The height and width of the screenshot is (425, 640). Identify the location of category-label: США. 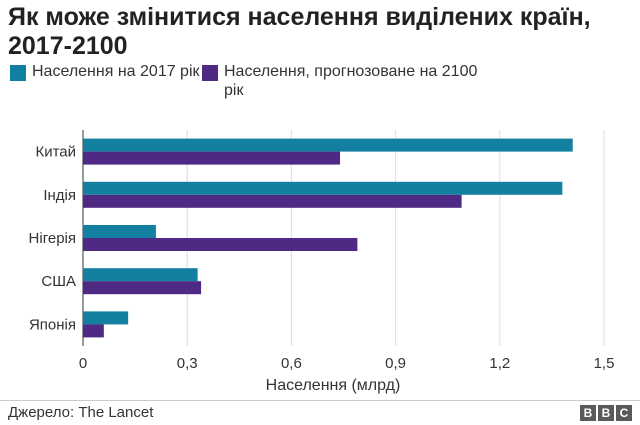
(58, 281).